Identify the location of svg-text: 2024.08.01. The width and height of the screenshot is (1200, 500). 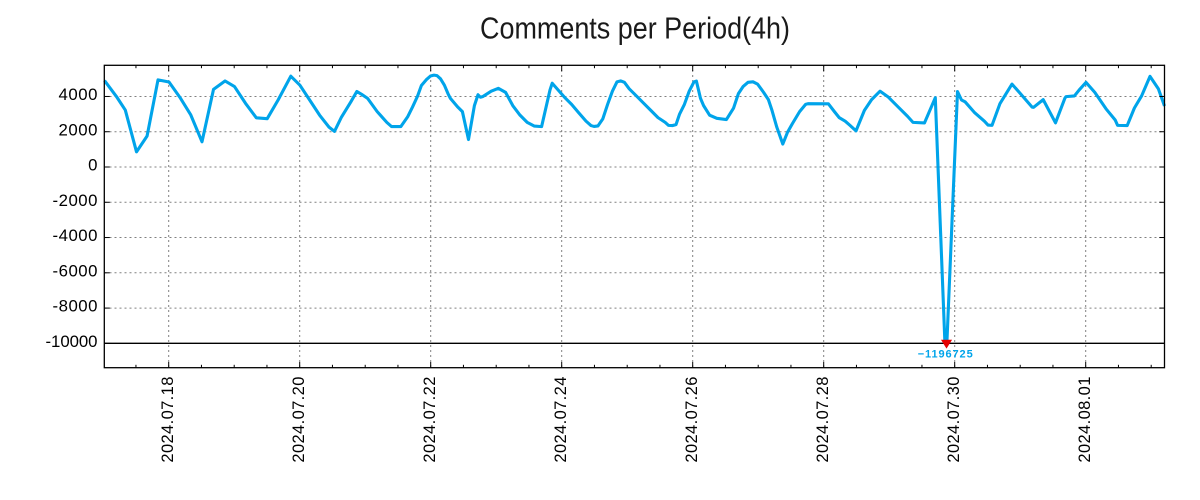
(1085, 420).